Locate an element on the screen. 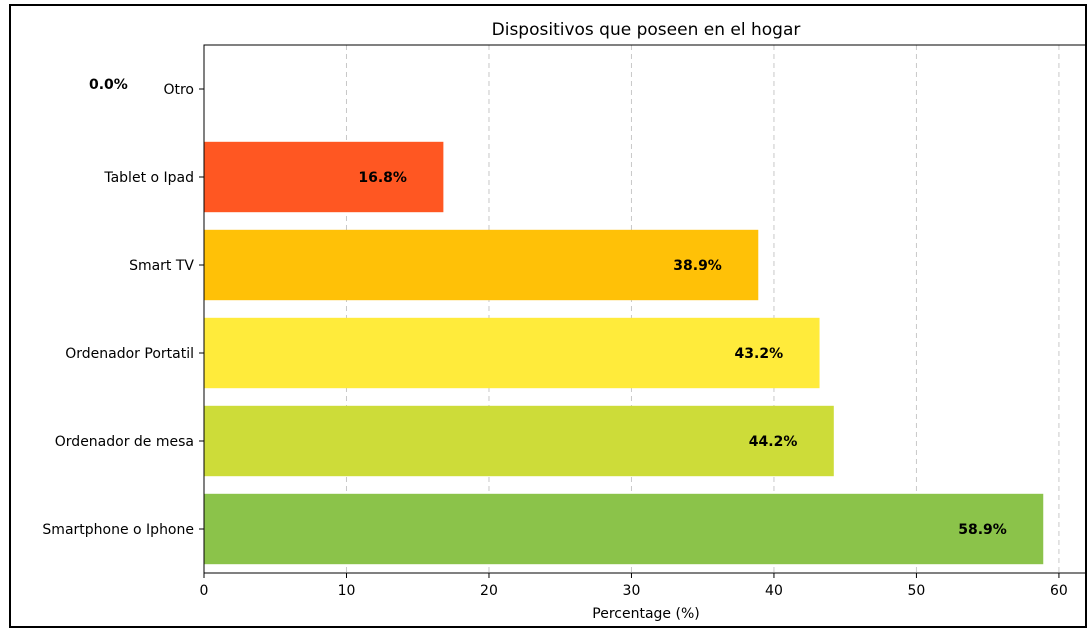  x-tick-label: 20 is located at coordinates (489, 591).